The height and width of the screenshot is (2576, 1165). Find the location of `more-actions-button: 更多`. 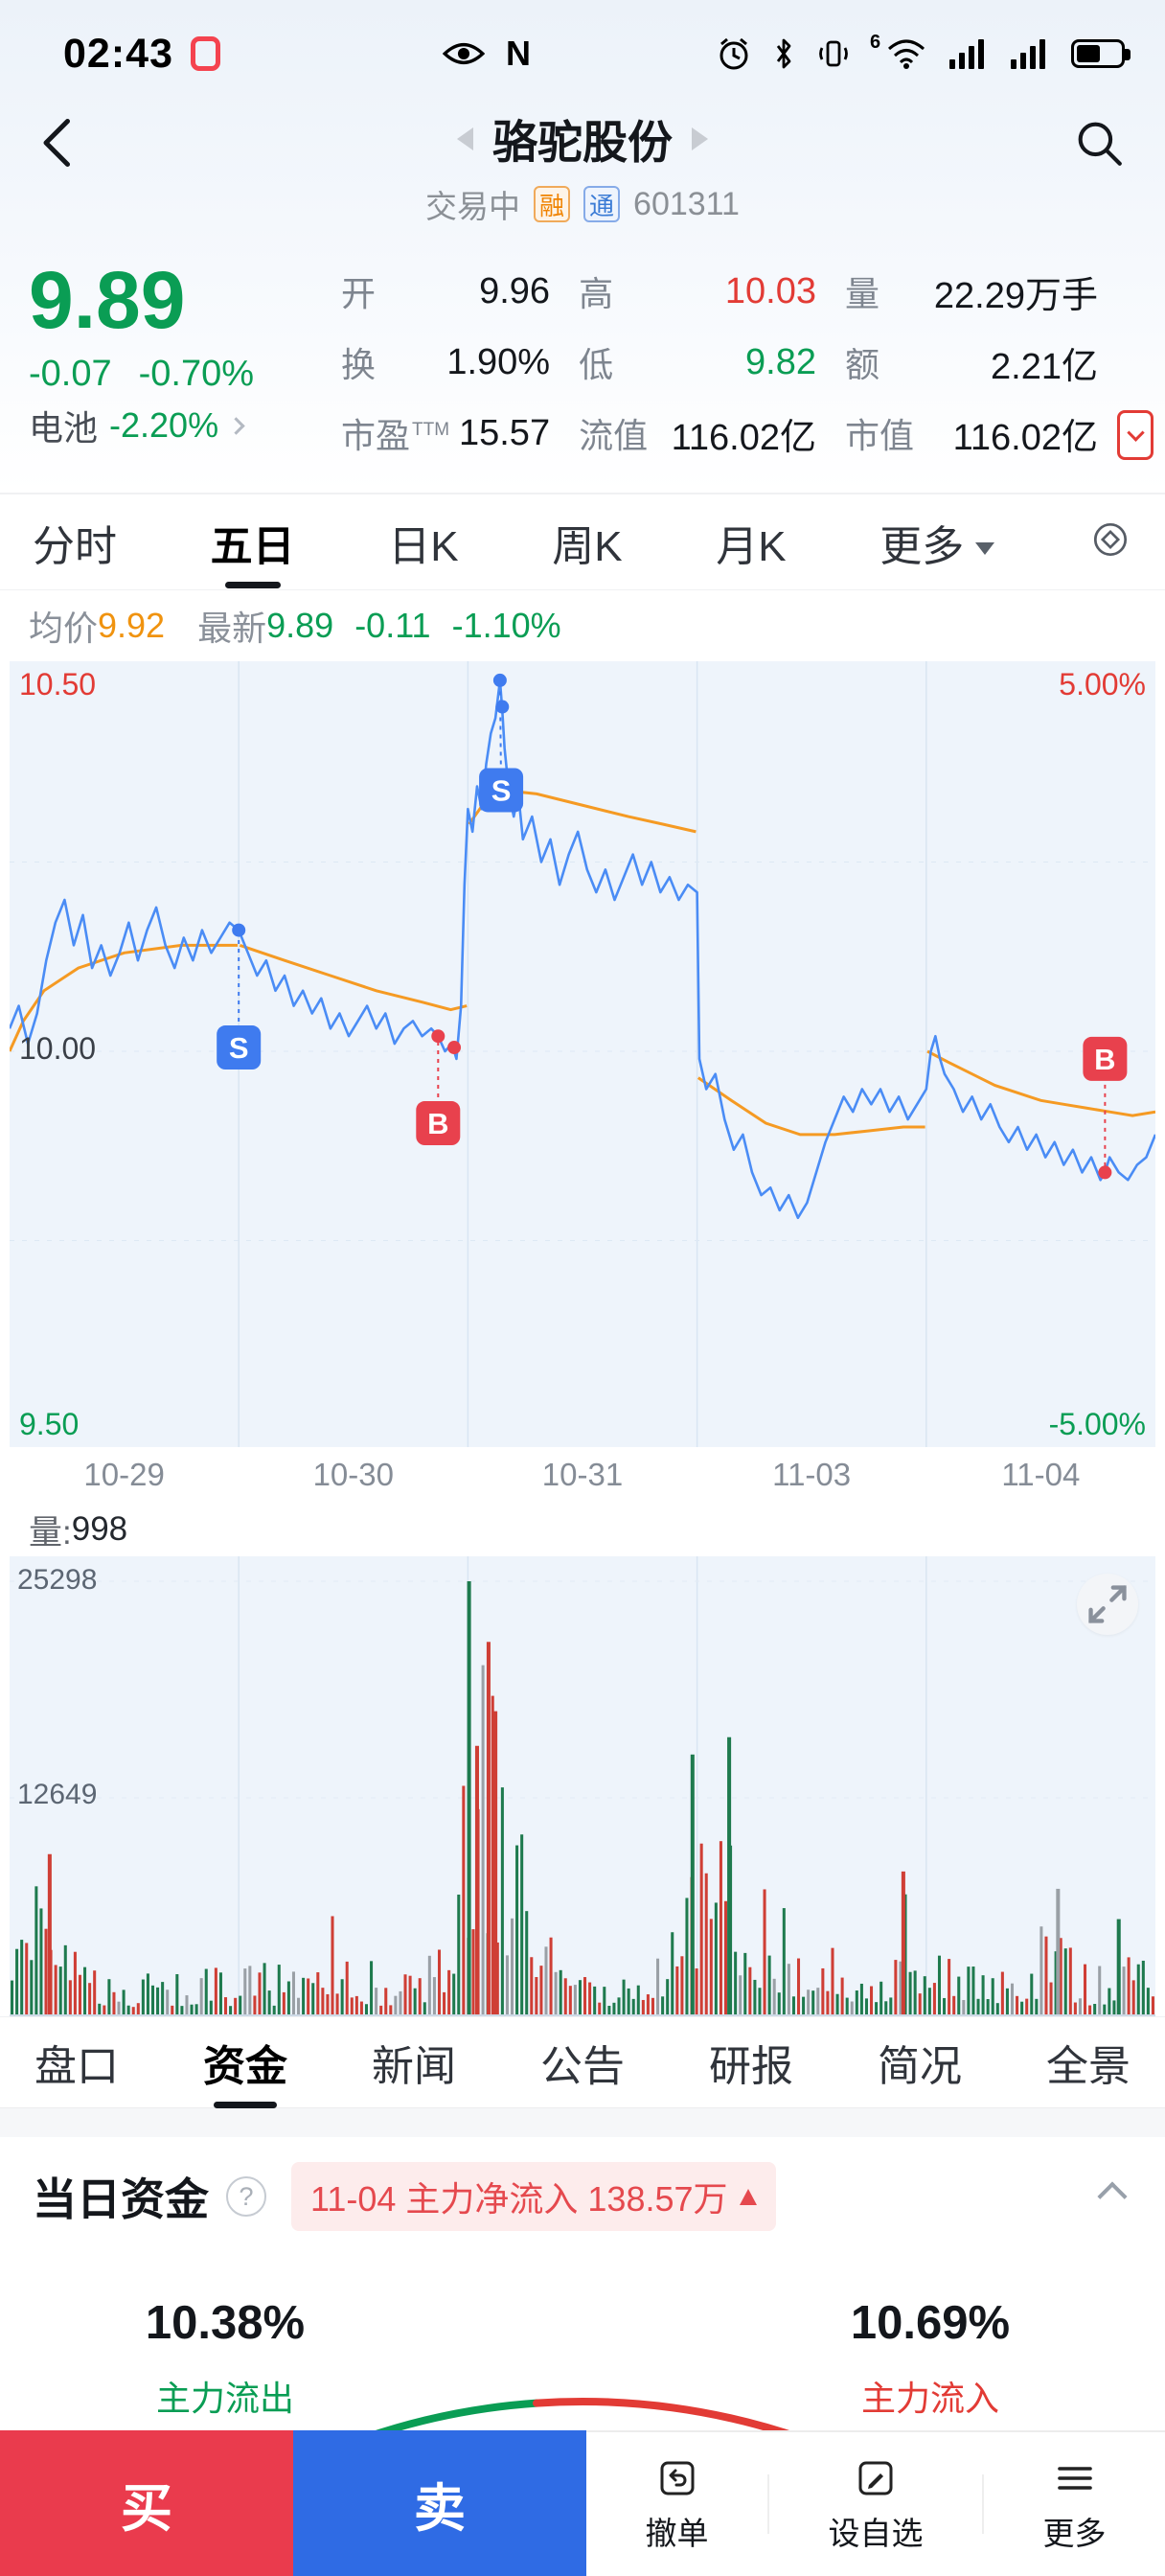

more-actions-button: 更多 is located at coordinates (1075, 2504).